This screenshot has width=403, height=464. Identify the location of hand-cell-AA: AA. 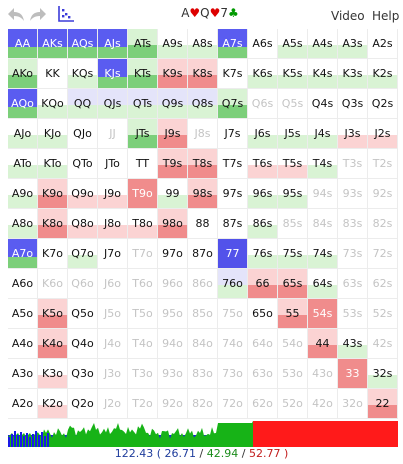
(23, 44).